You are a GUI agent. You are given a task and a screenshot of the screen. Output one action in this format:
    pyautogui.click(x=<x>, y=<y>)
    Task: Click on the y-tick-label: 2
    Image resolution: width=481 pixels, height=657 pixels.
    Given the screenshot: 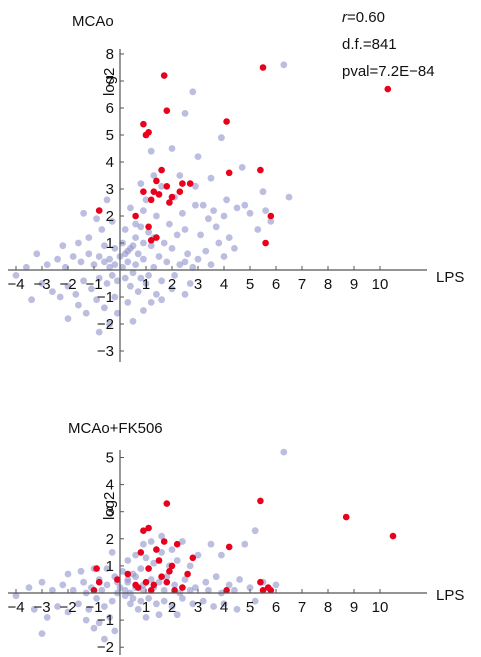 What is the action you would take?
    pyautogui.click(x=110, y=216)
    